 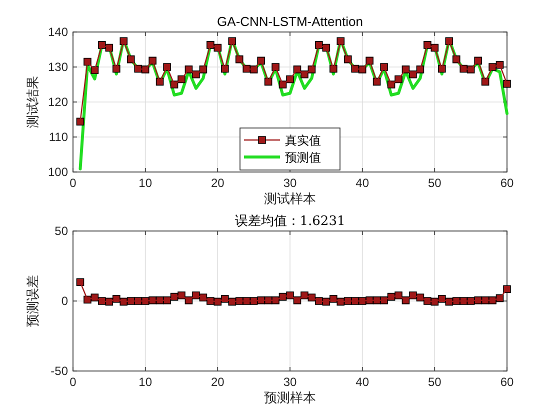 What do you see at coordinates (33, 301) in the screenshot?
I see `y-axis-title: 预测误差` at bounding box center [33, 301].